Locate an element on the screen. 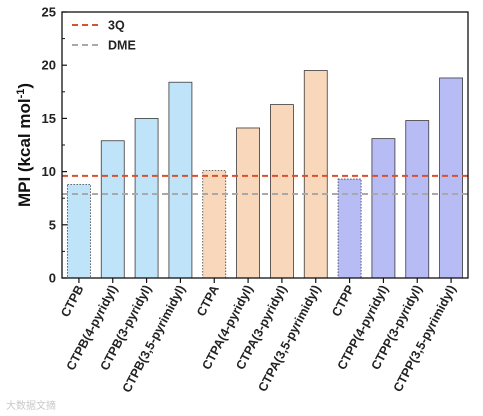 Image resolution: width=483 pixels, height=416 pixels. category-label-1: CTPB is located at coordinates (72, 301).